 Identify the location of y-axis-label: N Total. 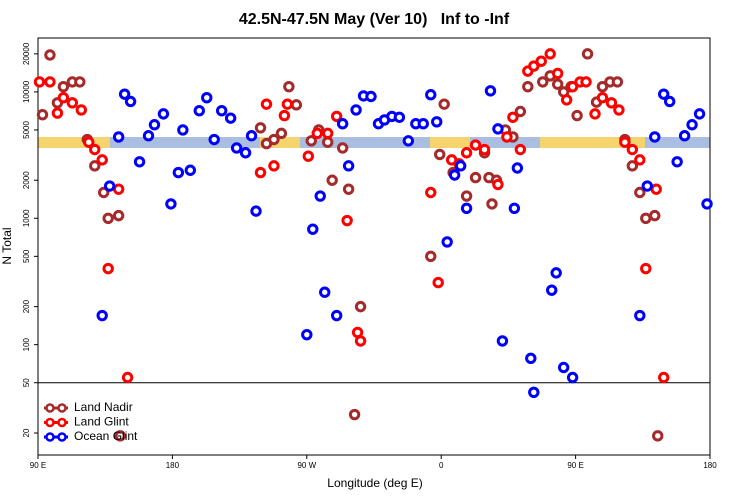
(7, 245).